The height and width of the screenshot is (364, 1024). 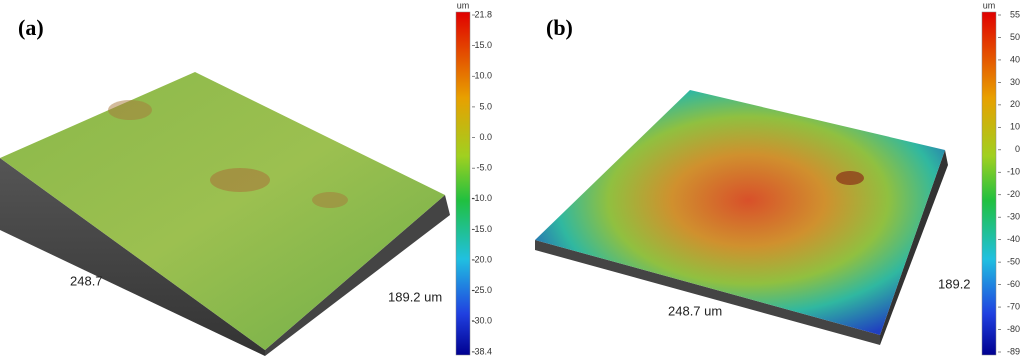 What do you see at coordinates (481, 351) in the screenshot?
I see `colorbar-tick-label: -38.4` at bounding box center [481, 351].